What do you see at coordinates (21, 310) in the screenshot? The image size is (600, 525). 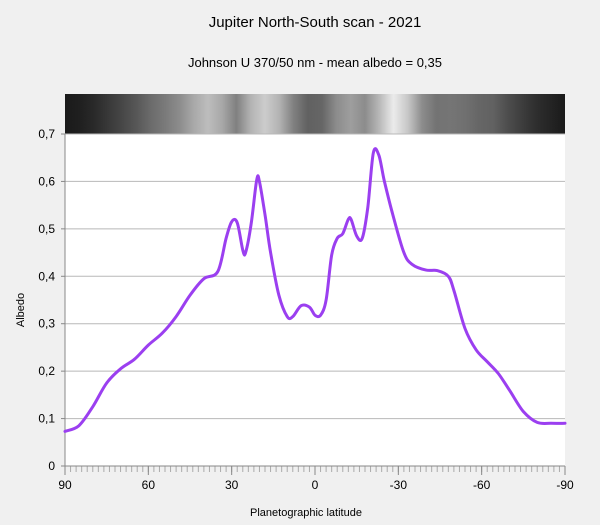 I see `y-axis-title: Albedo` at bounding box center [21, 310].